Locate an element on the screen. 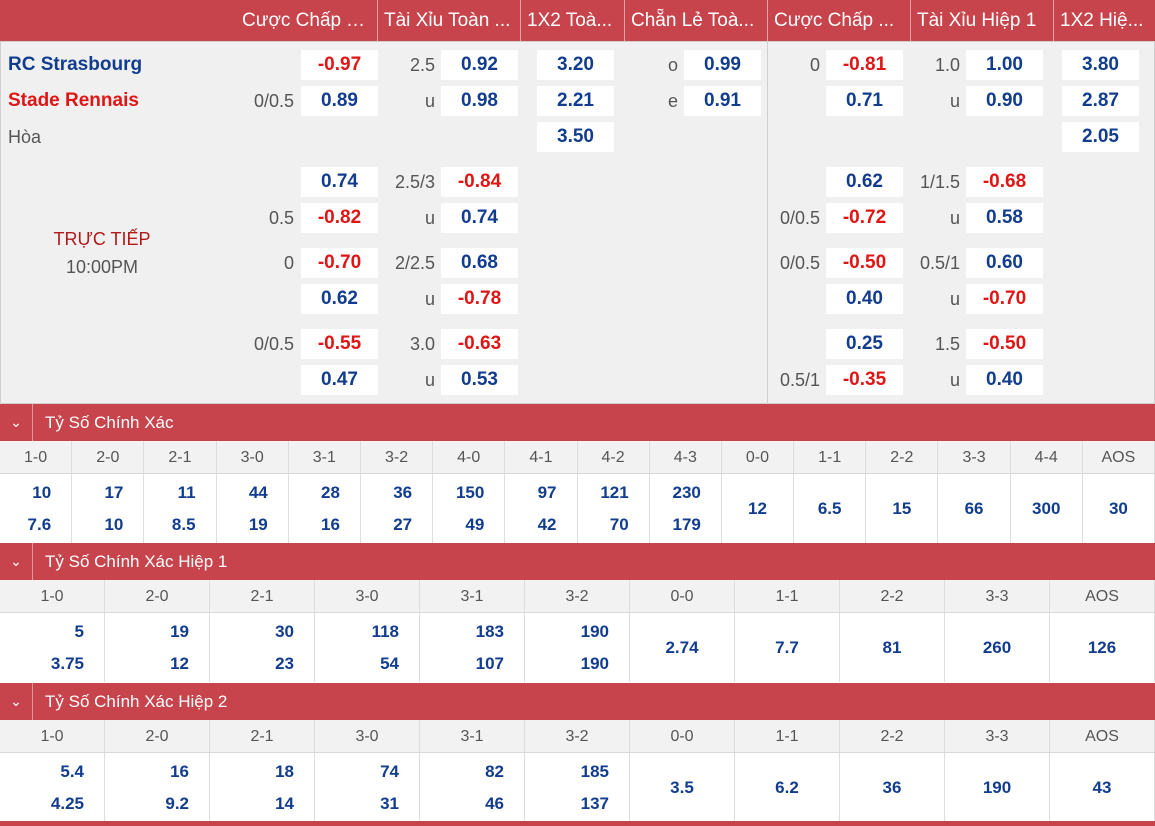 The width and height of the screenshot is (1155, 826). odds-home-score: 121 is located at coordinates (614, 492).